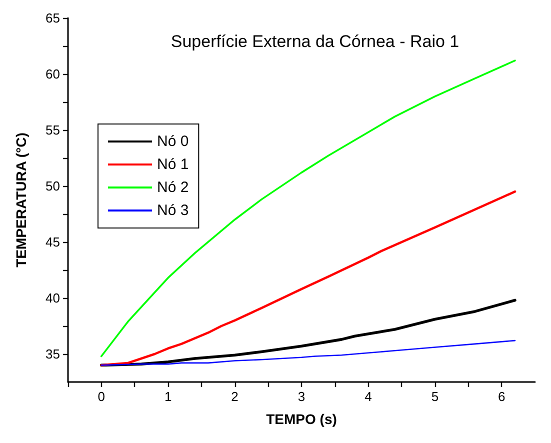 Image resolution: width=551 pixels, height=443 pixels. I want to click on y-tick-label: 60, so click(53, 74).